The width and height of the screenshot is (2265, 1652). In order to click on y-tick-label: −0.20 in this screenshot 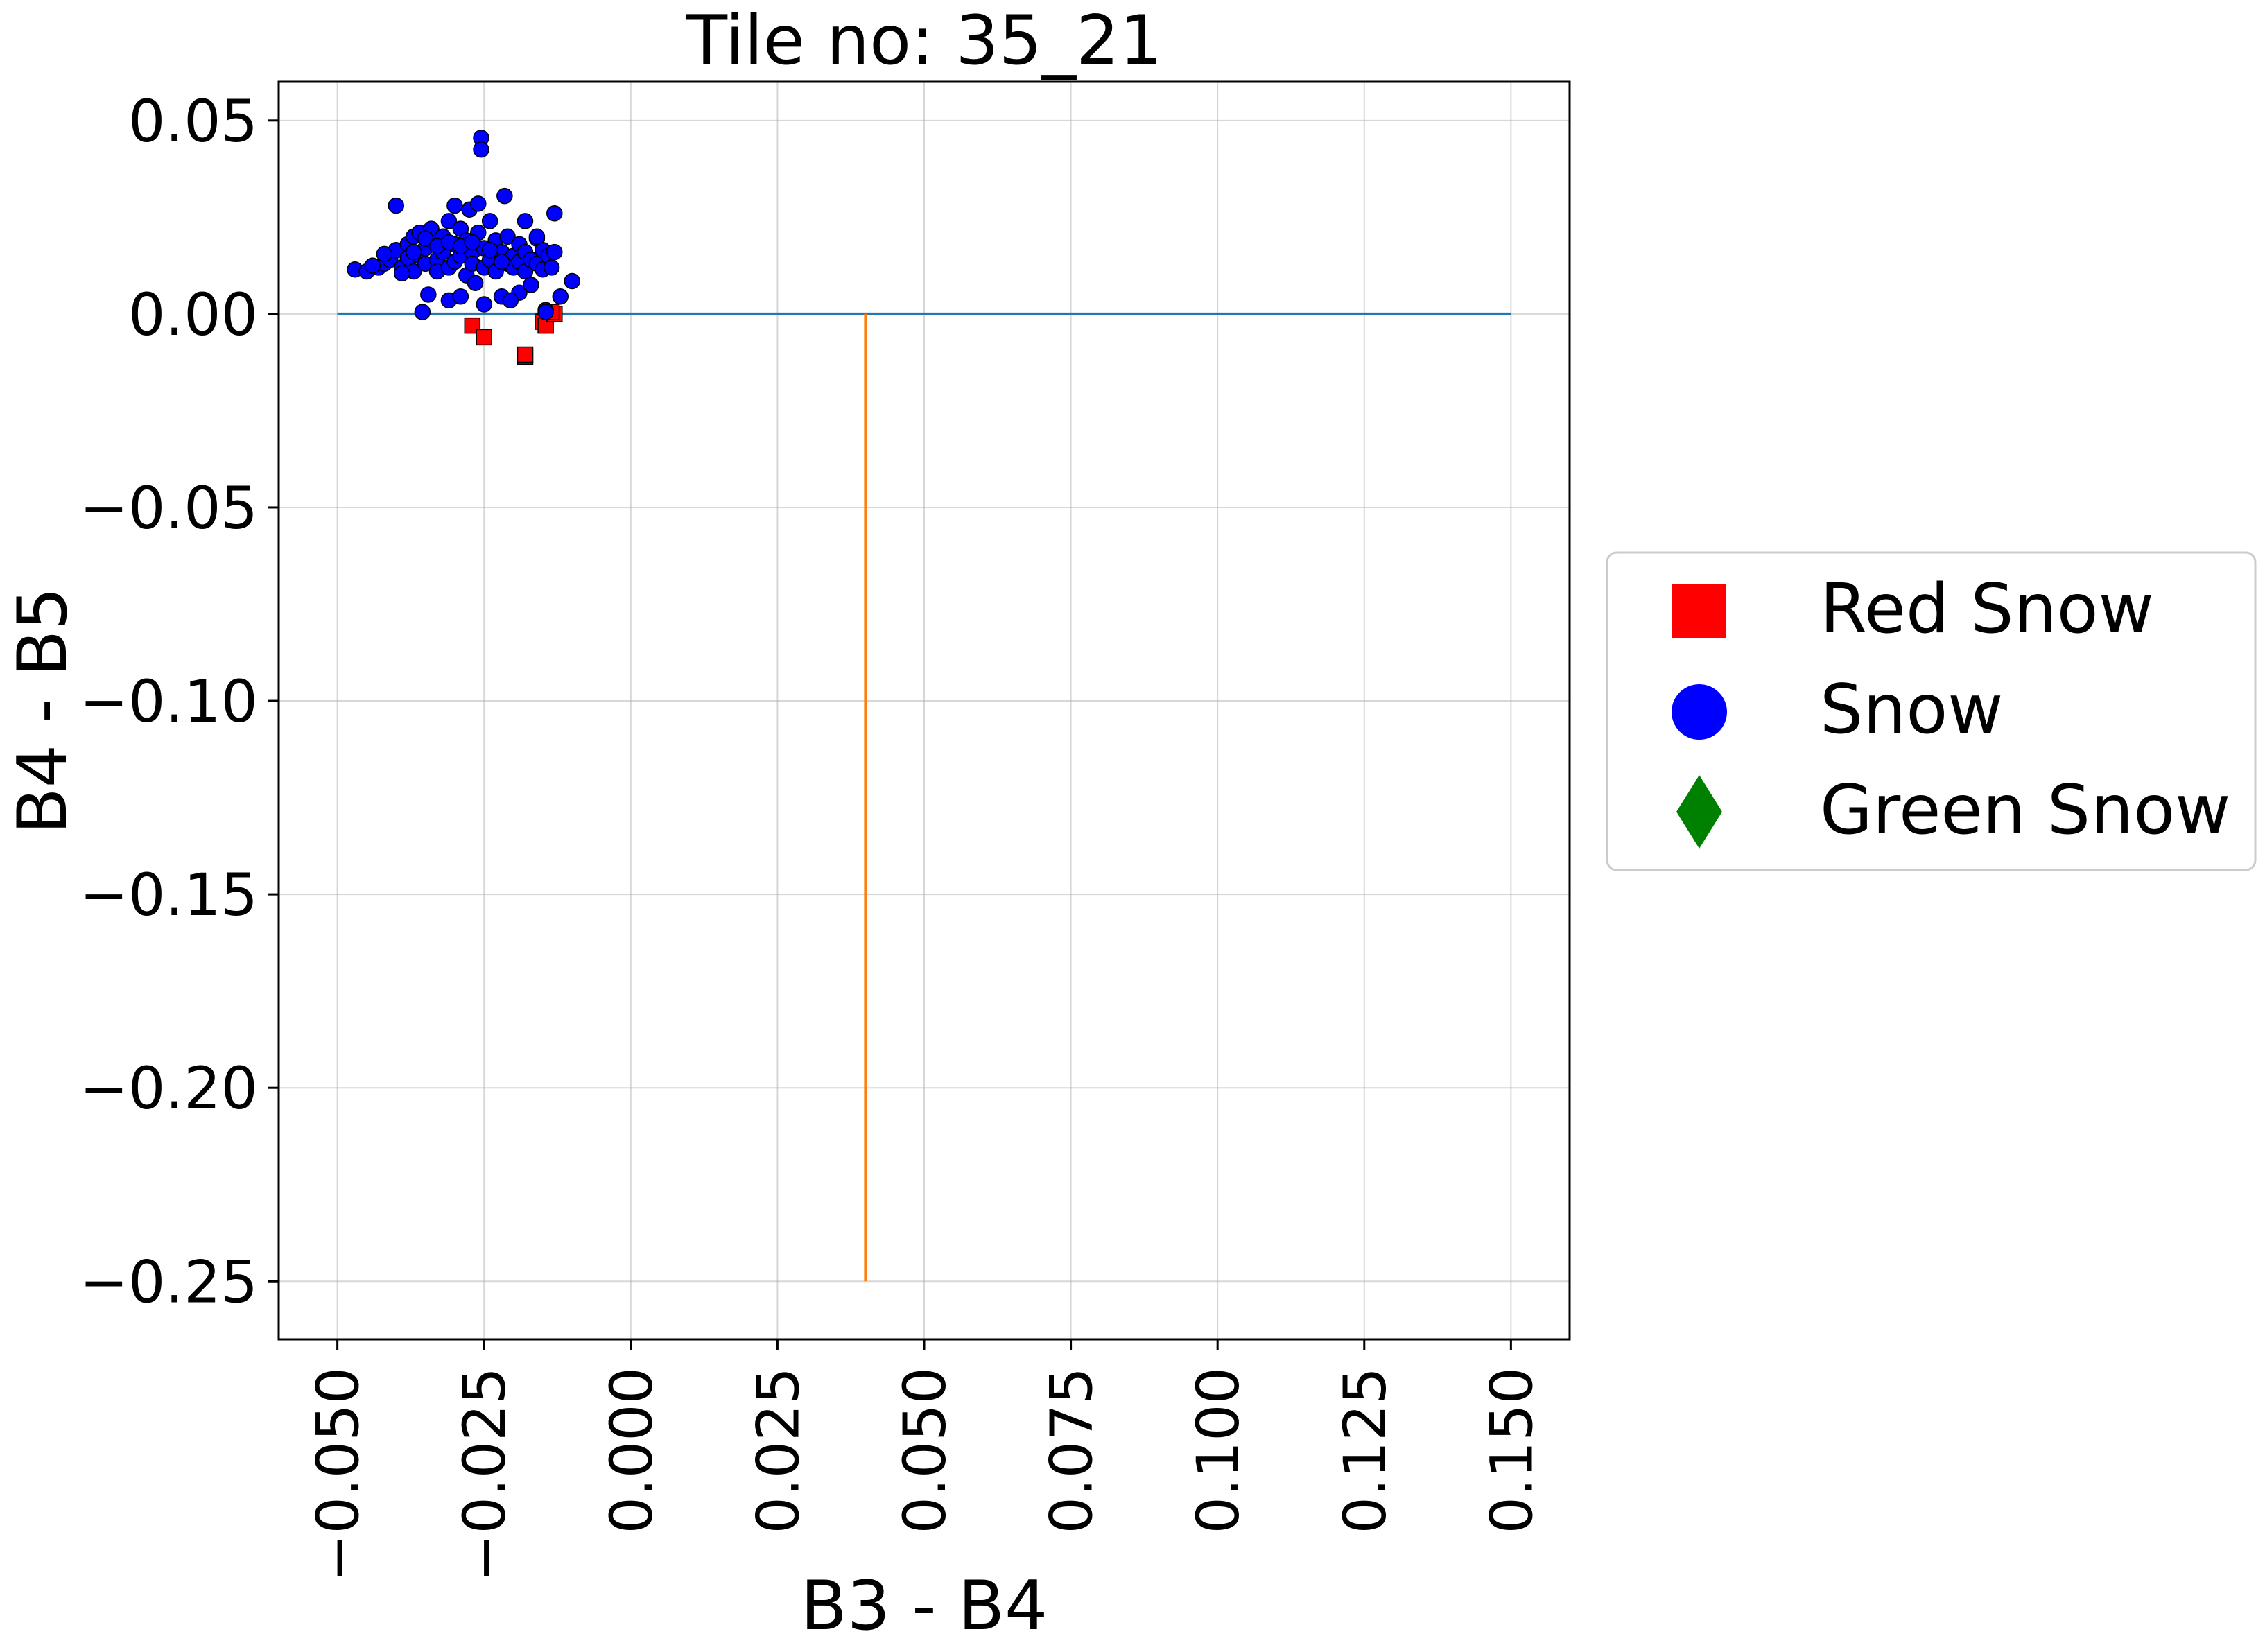, I will do `click(169, 1088)`.